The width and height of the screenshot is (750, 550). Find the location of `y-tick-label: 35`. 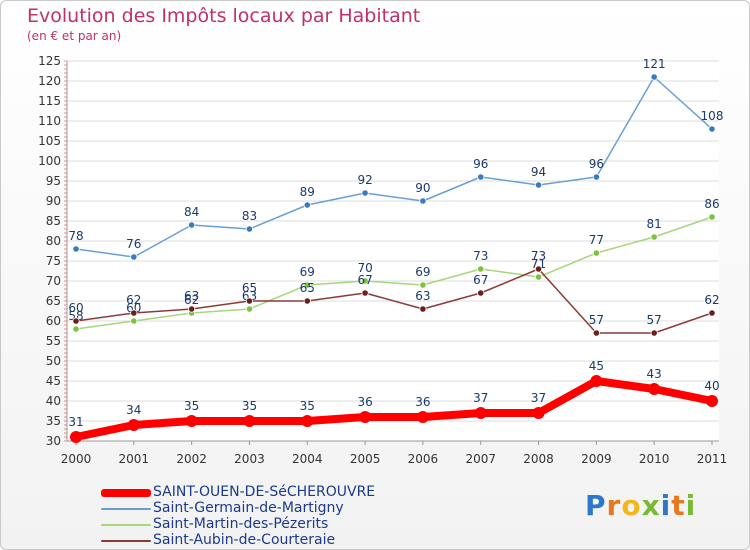

y-tick-label: 35 is located at coordinates (53, 421).